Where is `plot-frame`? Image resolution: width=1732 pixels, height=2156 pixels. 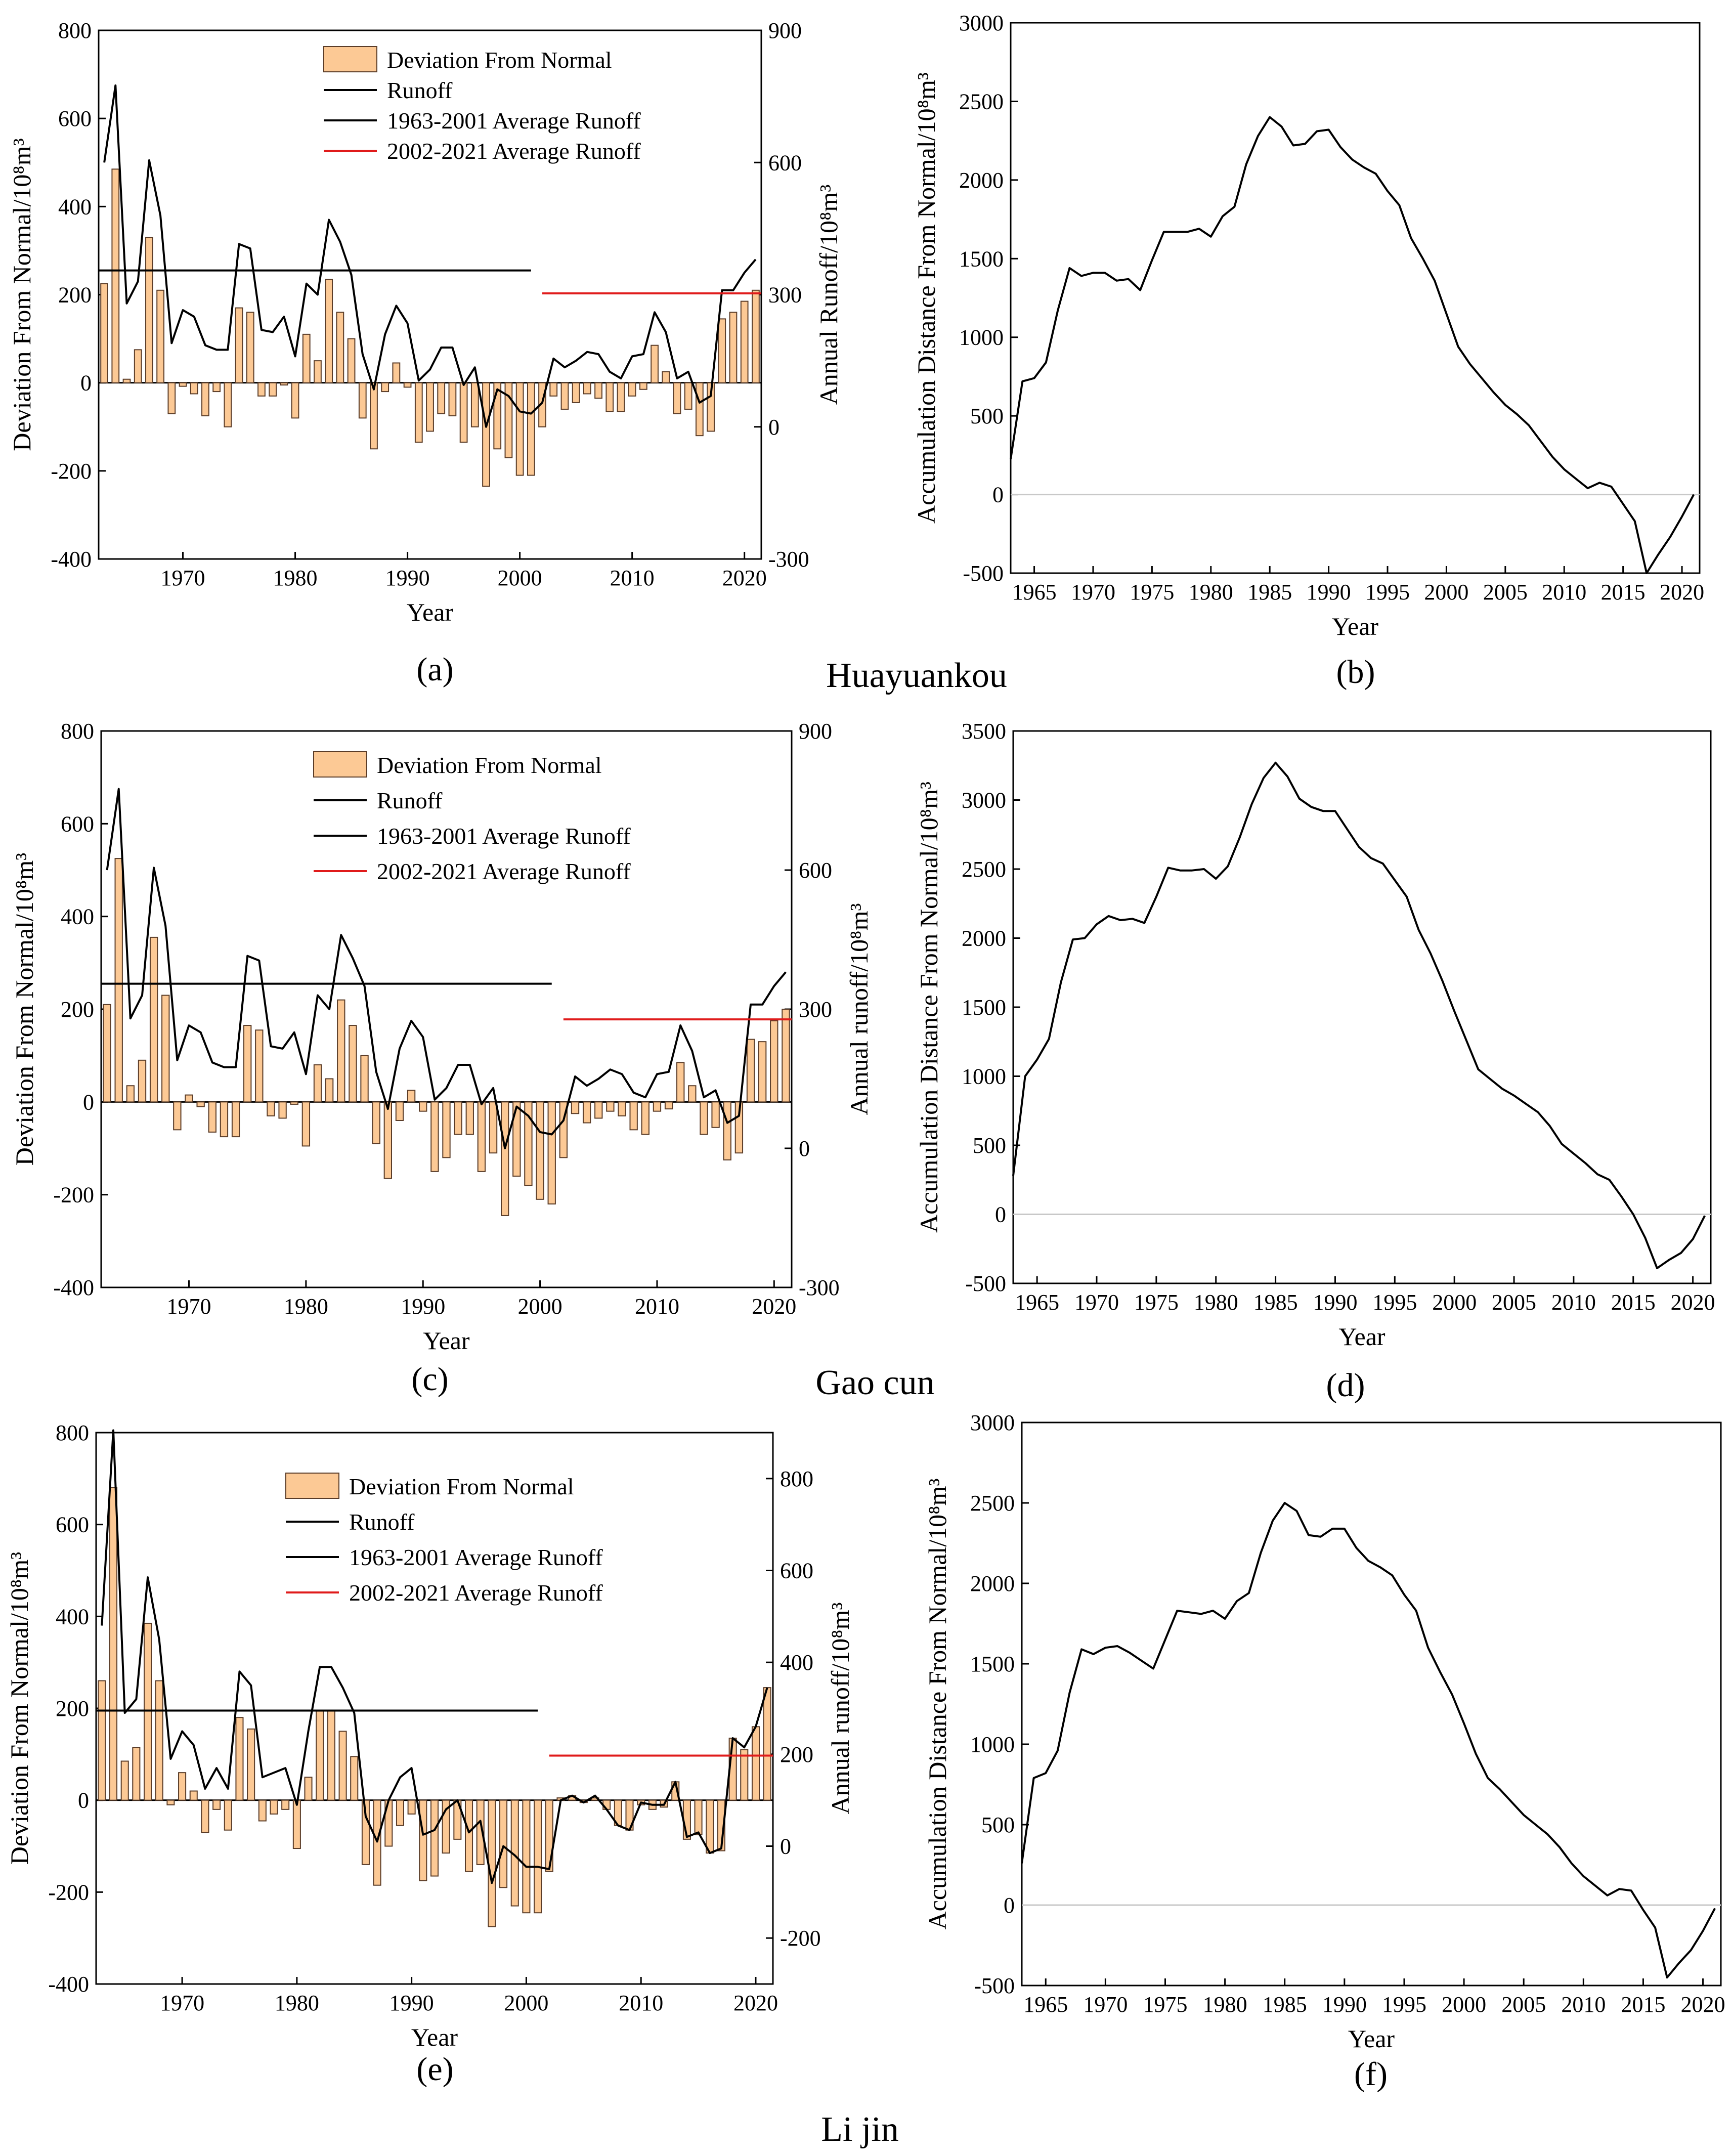
plot-frame is located at coordinates (446, 1009).